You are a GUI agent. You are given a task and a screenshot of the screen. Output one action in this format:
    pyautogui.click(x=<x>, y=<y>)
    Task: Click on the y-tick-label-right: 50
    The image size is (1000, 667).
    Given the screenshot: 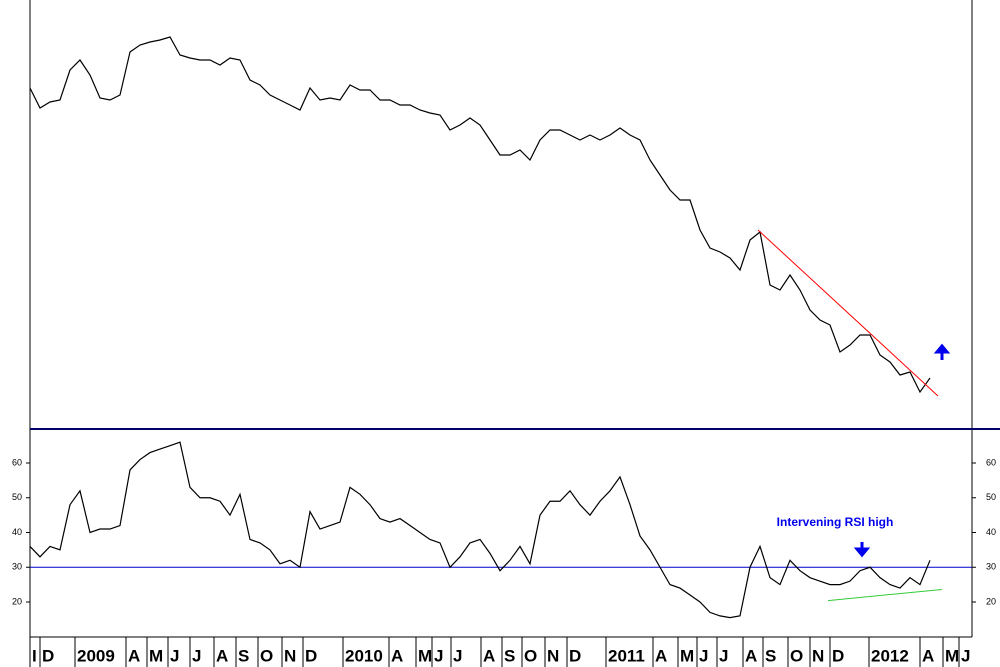 What is the action you would take?
    pyautogui.click(x=991, y=497)
    